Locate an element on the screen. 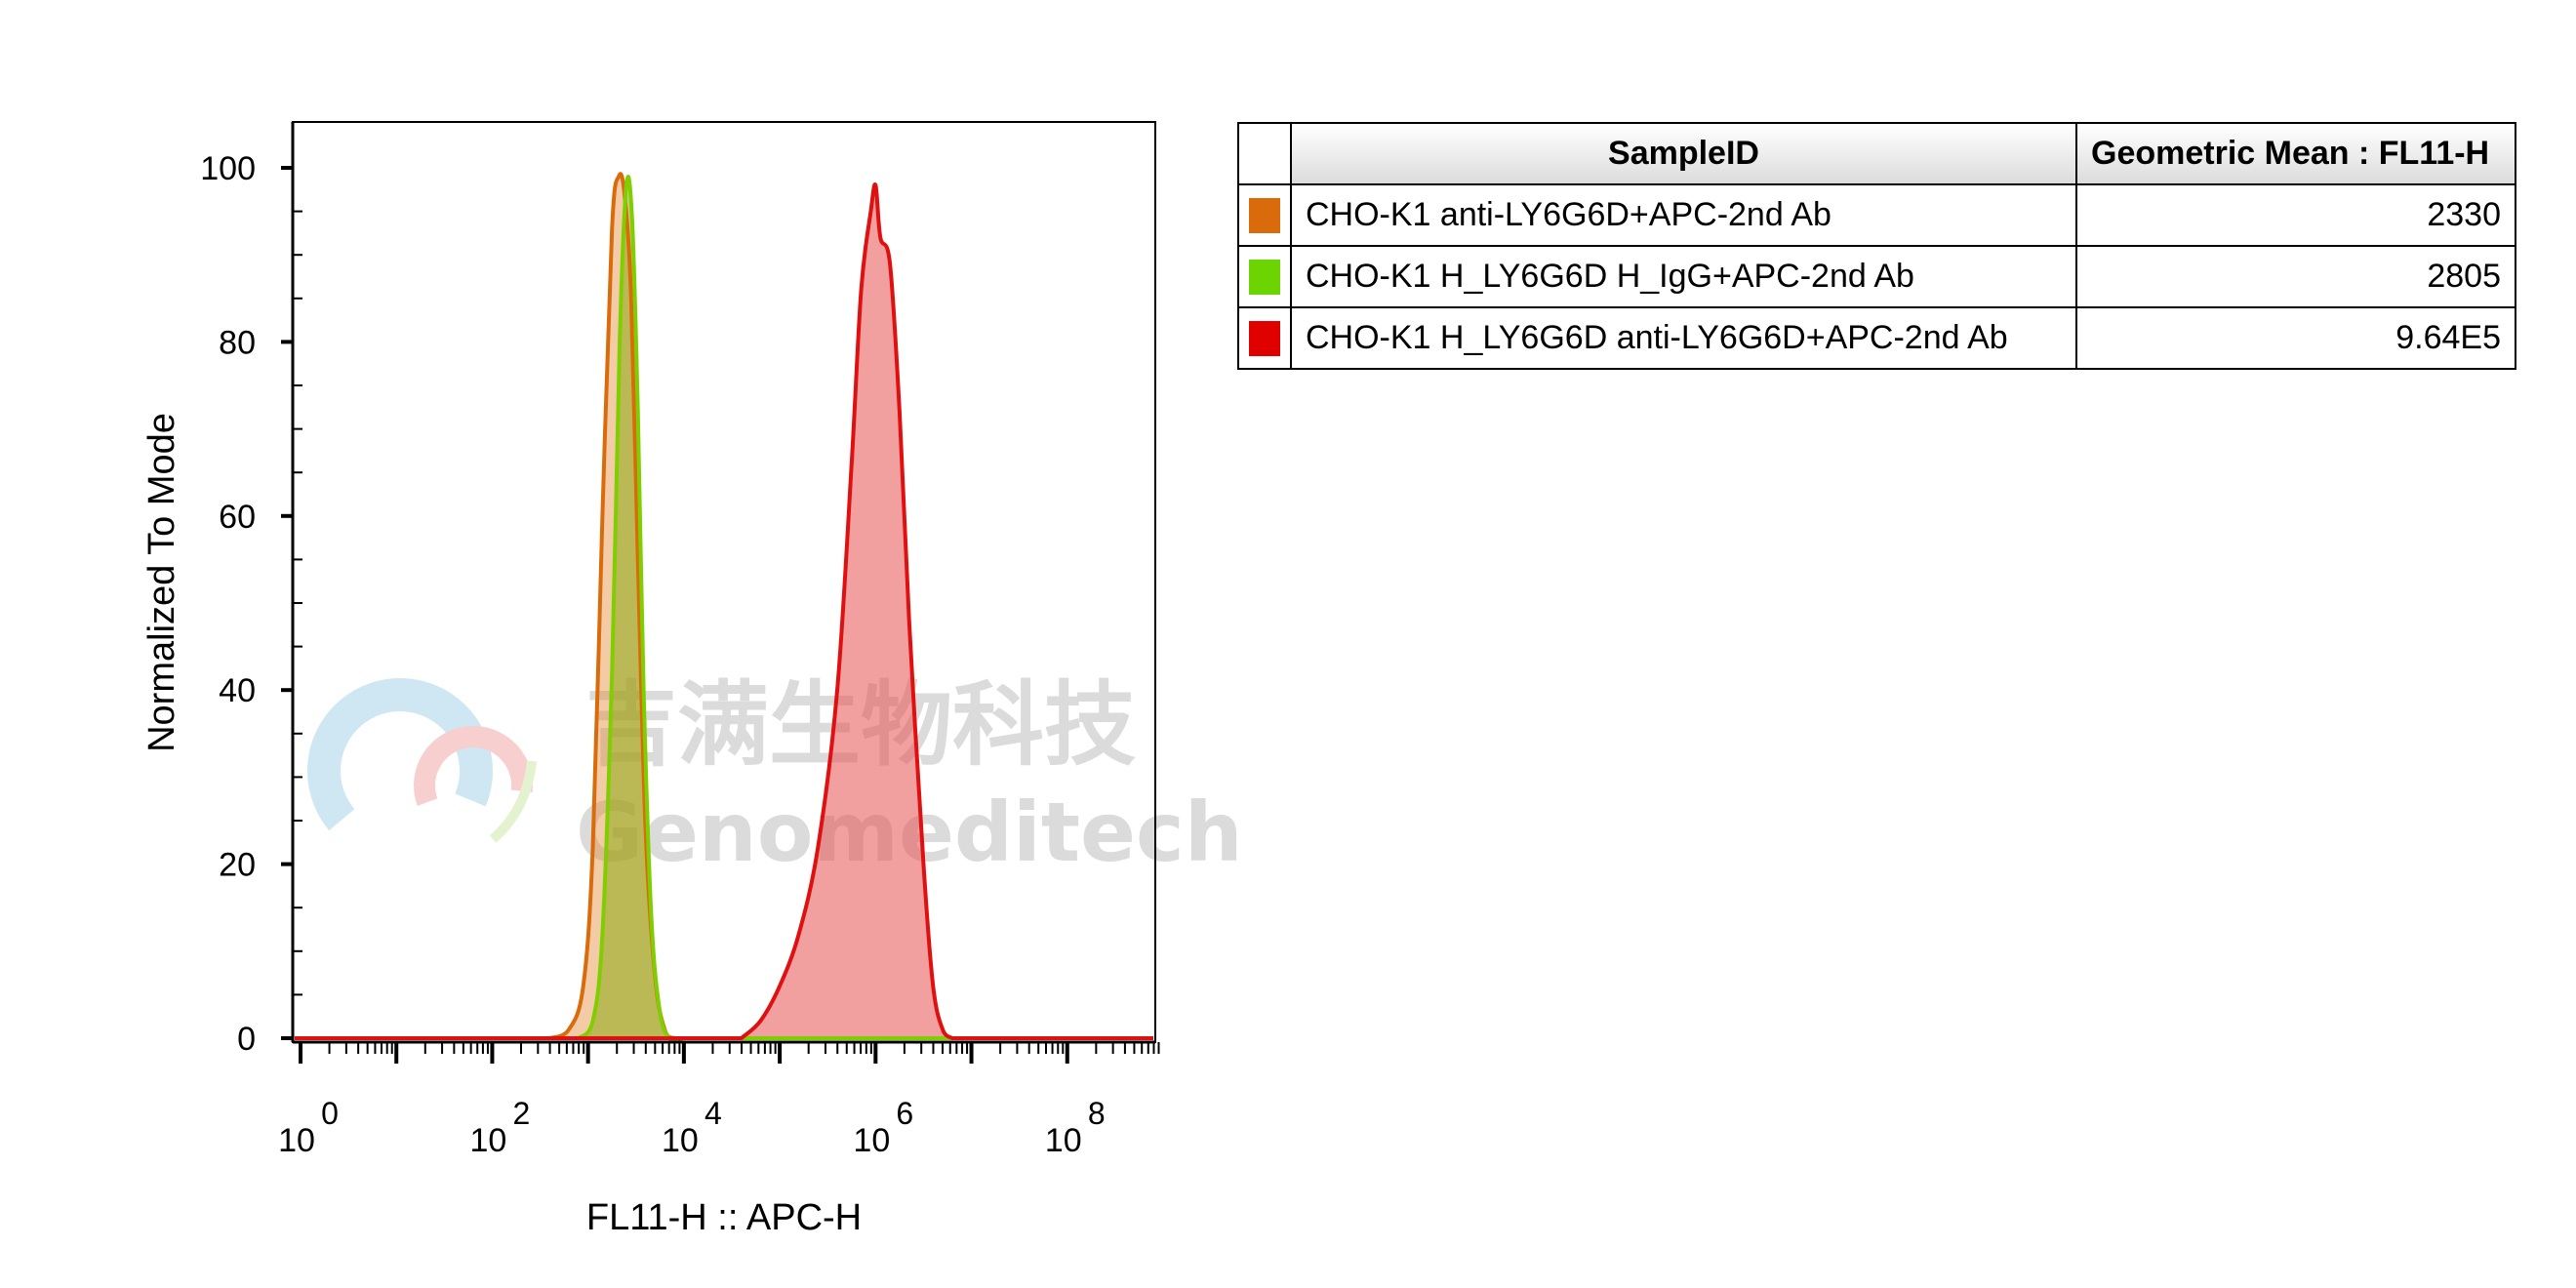 This screenshot has height=1288, width=2576. x-tick-label-exponent: 8 is located at coordinates (1097, 1113).